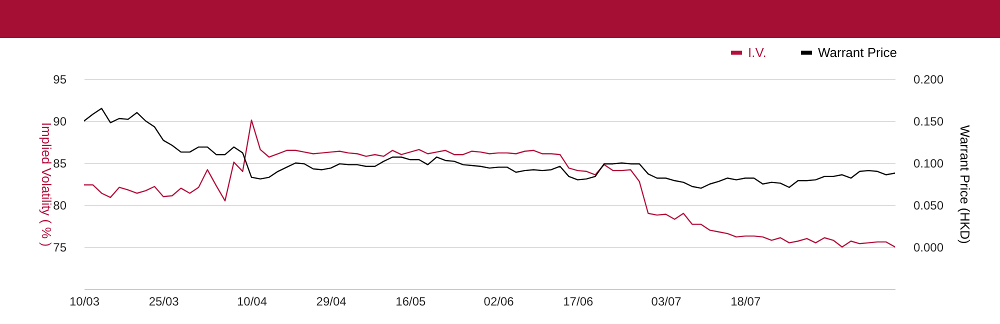 The height and width of the screenshot is (324, 1000). What do you see at coordinates (757, 52) in the screenshot?
I see `legend-label: I.V.` at bounding box center [757, 52].